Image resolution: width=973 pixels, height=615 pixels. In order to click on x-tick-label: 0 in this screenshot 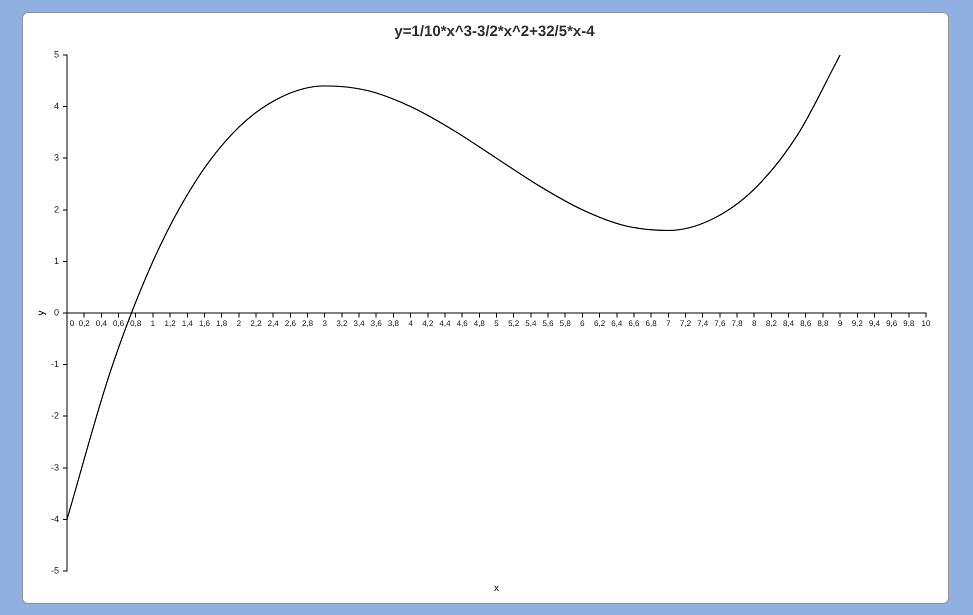, I will do `click(72, 323)`.